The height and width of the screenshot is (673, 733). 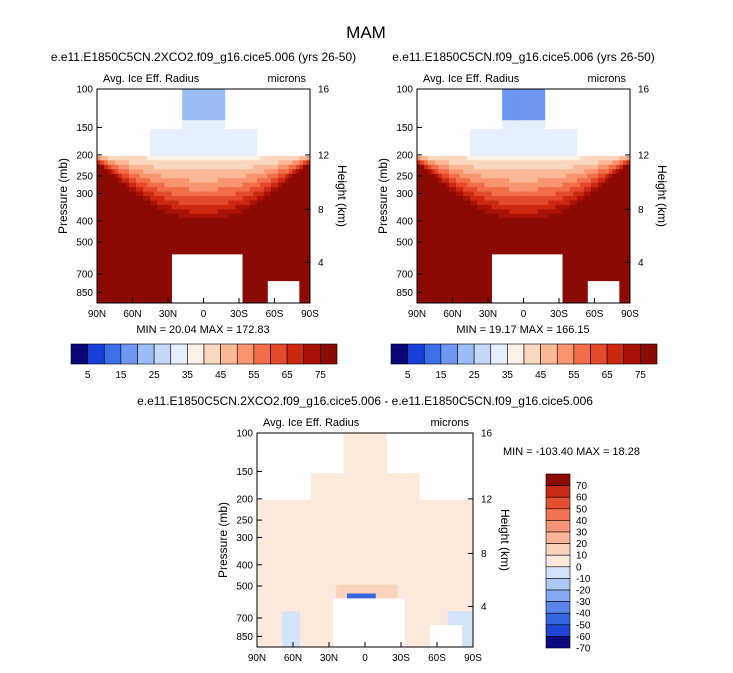 I want to click on y-tick-label: 500, so click(x=404, y=242).